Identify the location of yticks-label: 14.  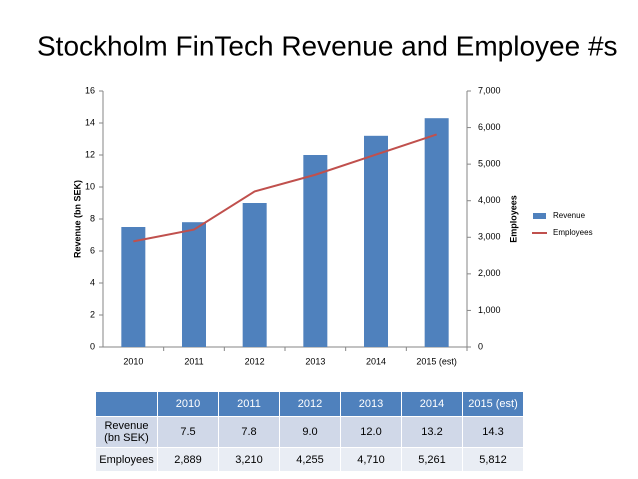
(90, 122).